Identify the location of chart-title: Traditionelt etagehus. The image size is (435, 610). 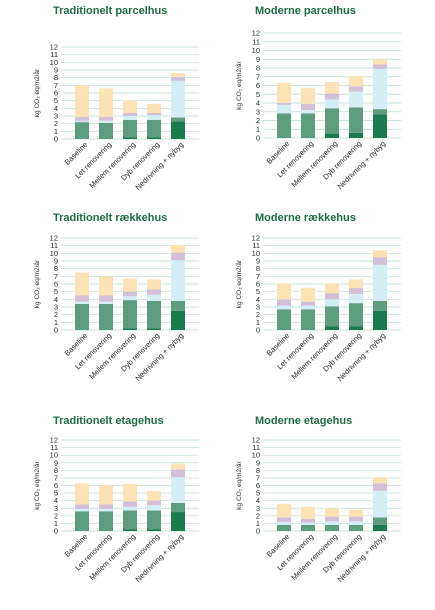
(108, 421).